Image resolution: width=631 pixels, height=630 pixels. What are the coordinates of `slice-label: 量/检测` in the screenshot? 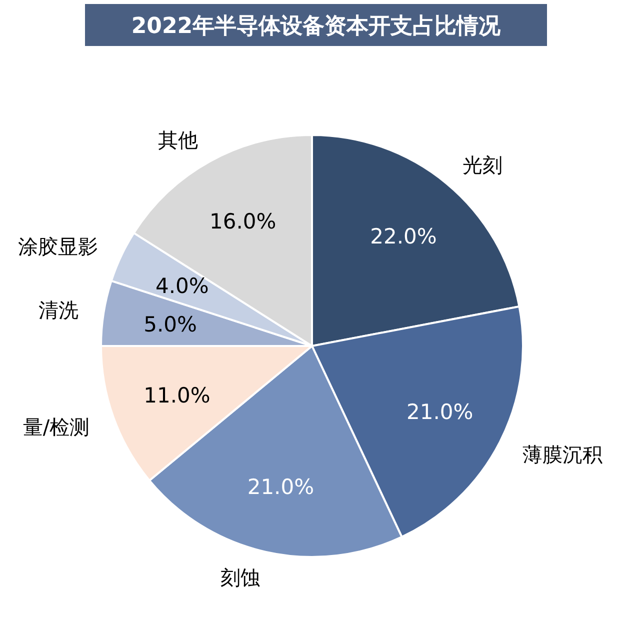 It's located at (56, 427).